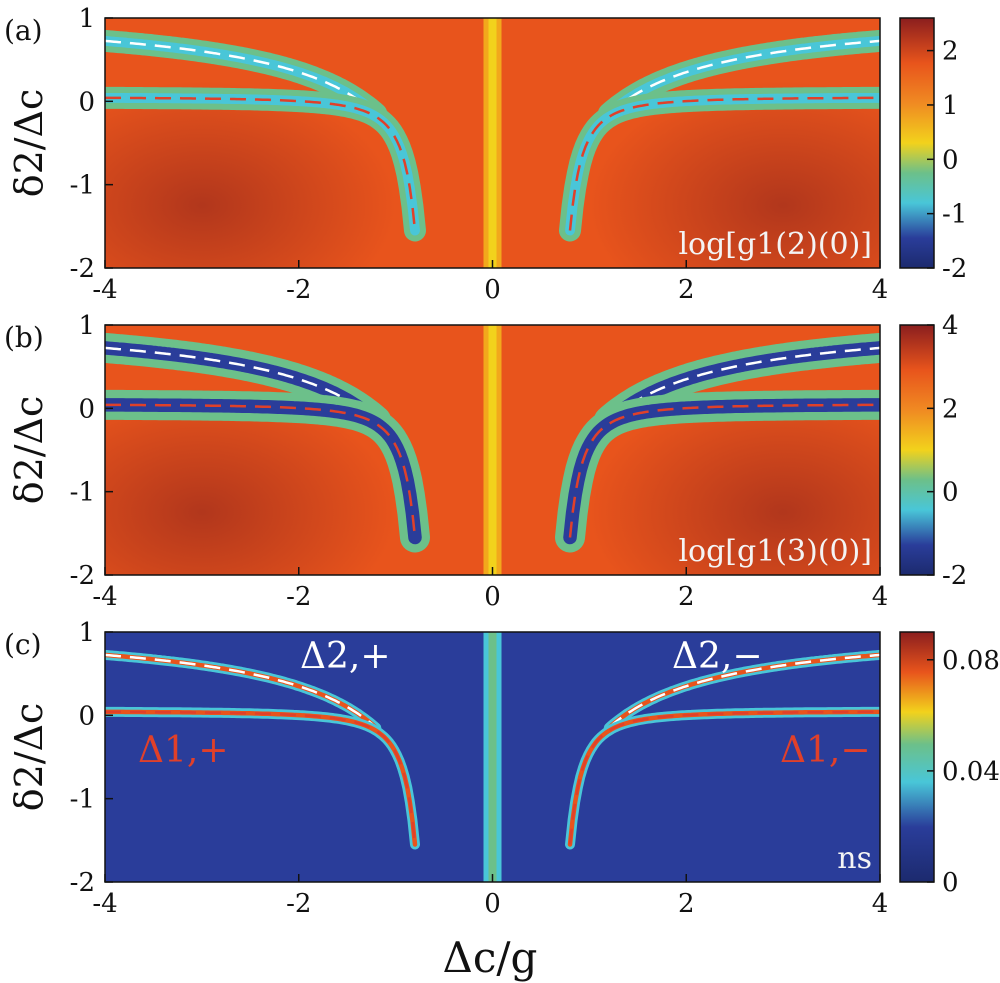  What do you see at coordinates (717, 656) in the screenshot?
I see `curve-annotation: Δ2,−` at bounding box center [717, 656].